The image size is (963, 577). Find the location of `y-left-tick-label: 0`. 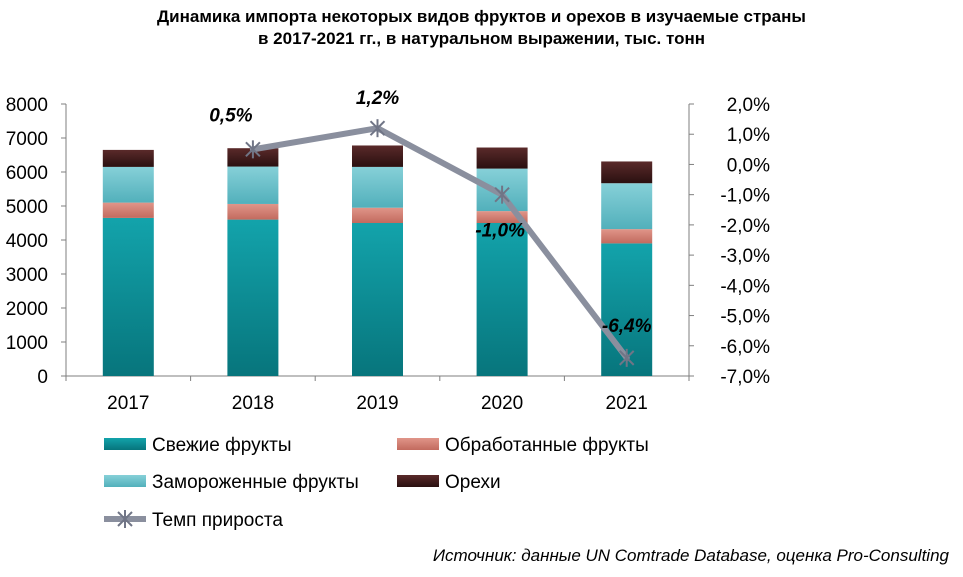

y-left-tick-label: 0 is located at coordinates (42, 377).